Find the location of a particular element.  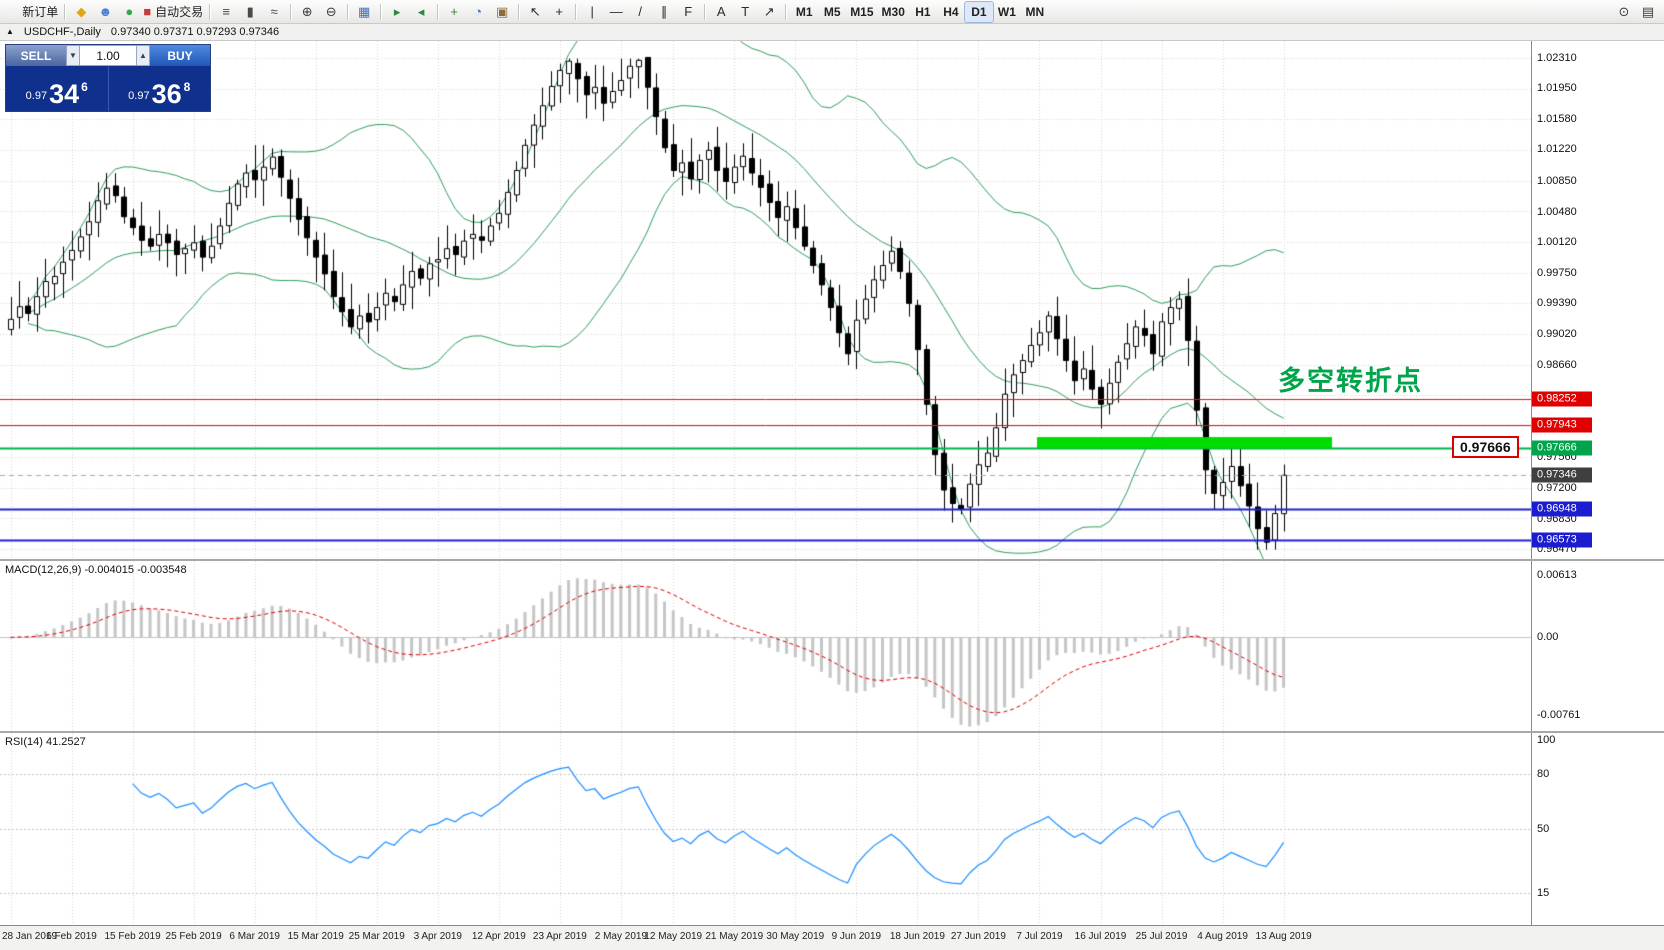

indicators-button: + is located at coordinates (454, 12).